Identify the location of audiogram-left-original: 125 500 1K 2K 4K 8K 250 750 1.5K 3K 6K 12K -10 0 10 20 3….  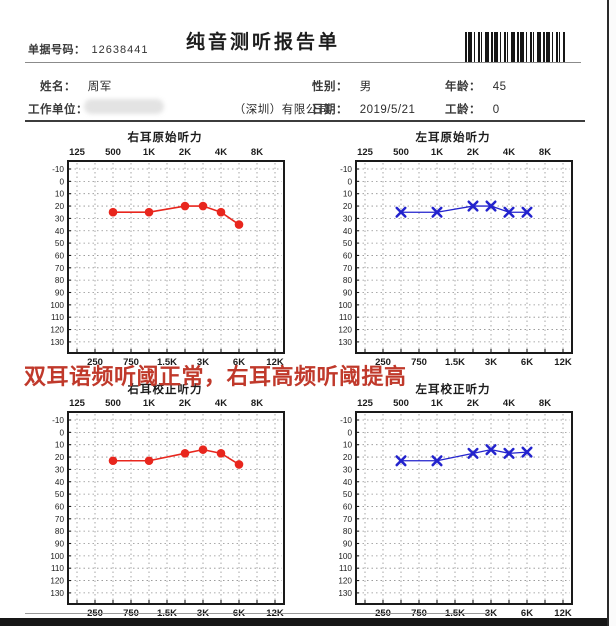
(455, 257).